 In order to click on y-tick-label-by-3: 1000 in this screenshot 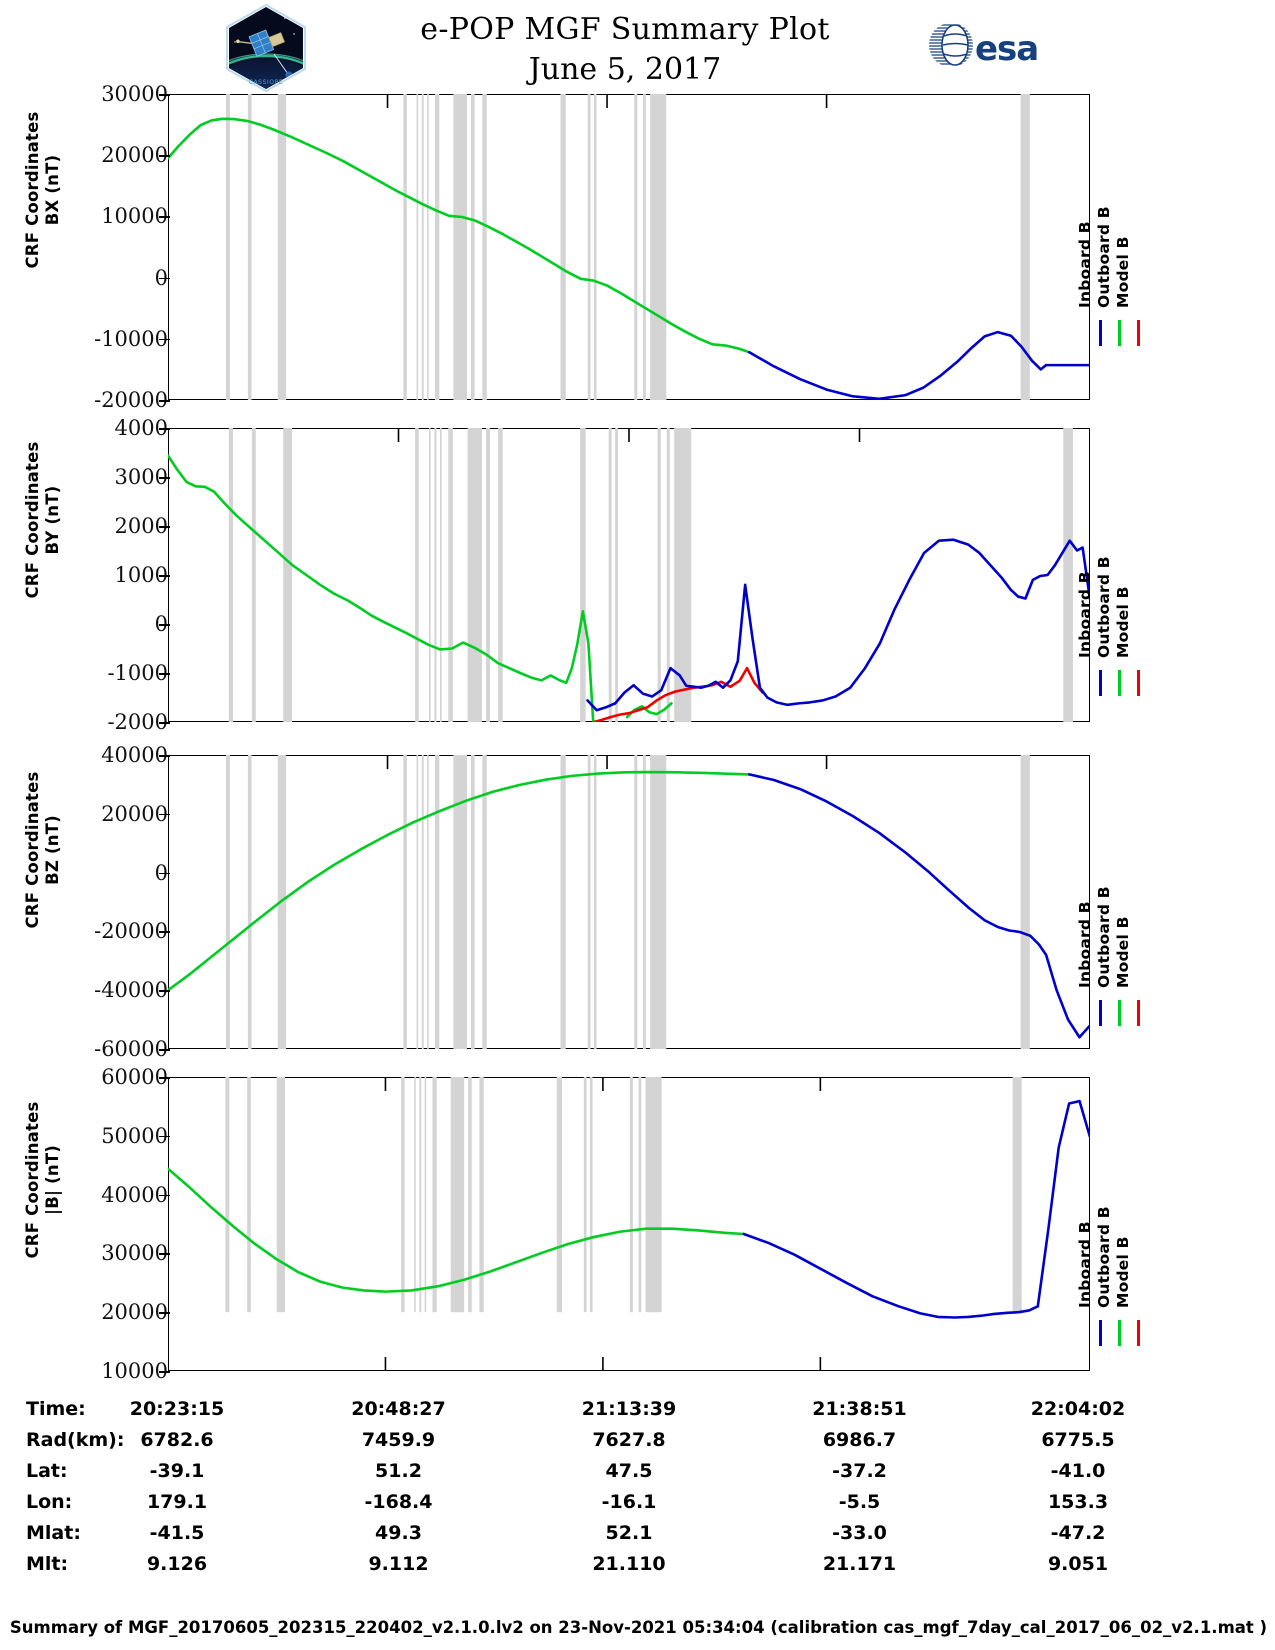, I will do `click(141, 575)`.